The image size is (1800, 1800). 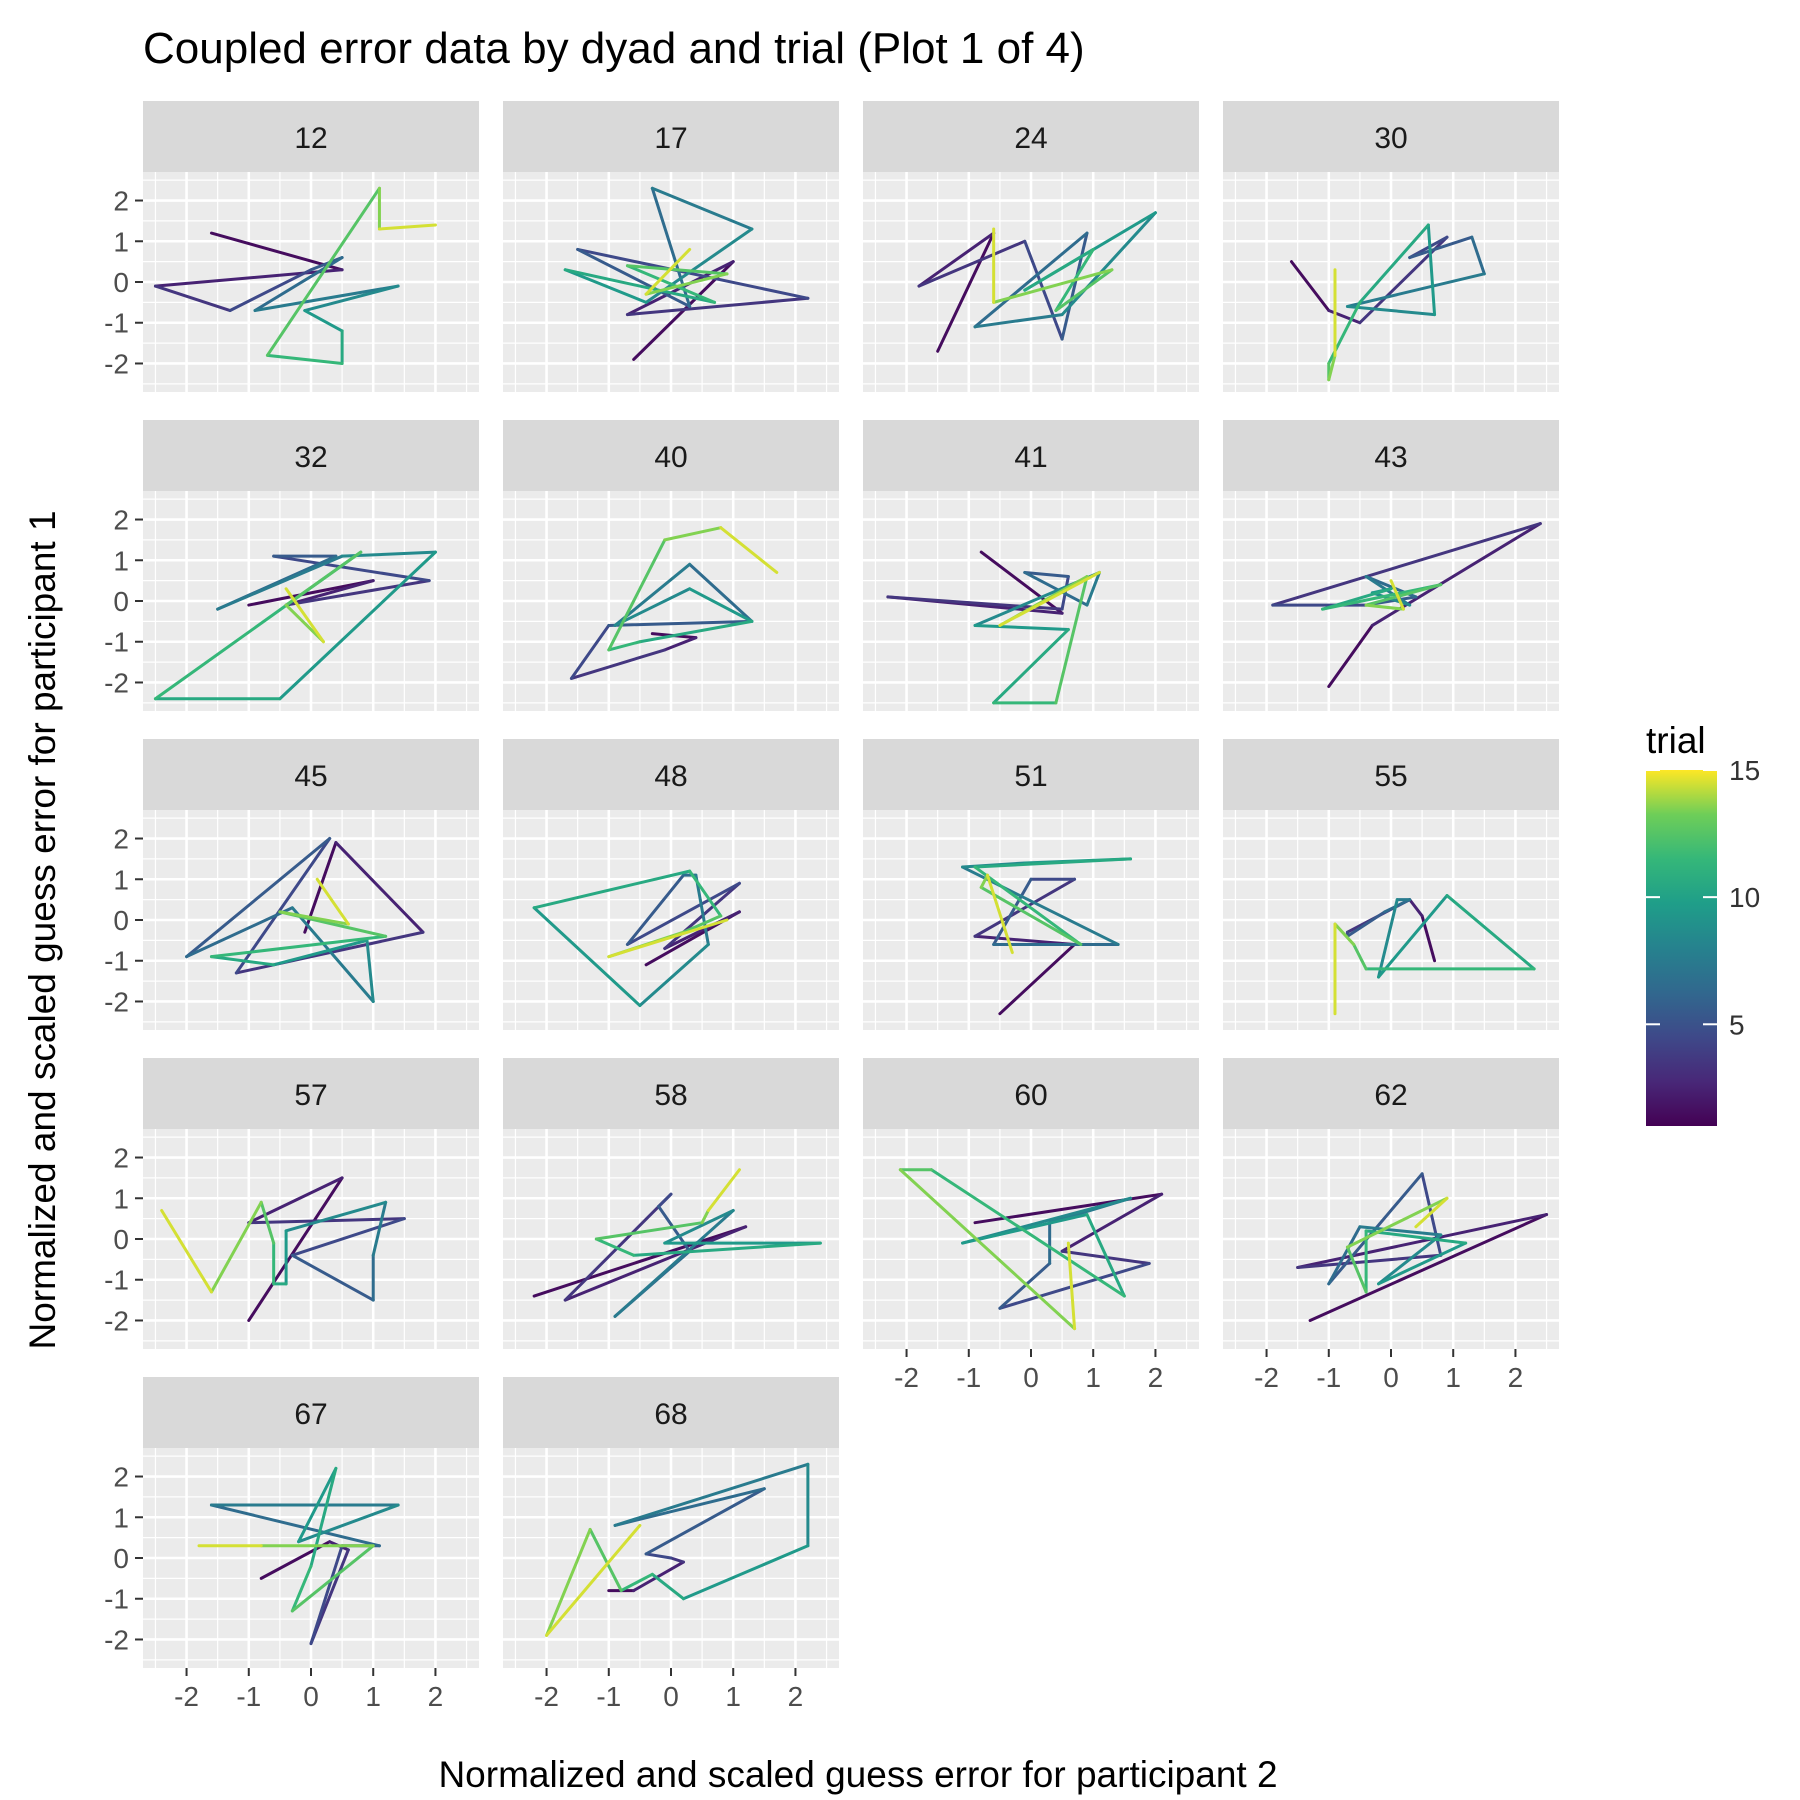 I want to click on facet-strip-label: 67, so click(x=310, y=1414).